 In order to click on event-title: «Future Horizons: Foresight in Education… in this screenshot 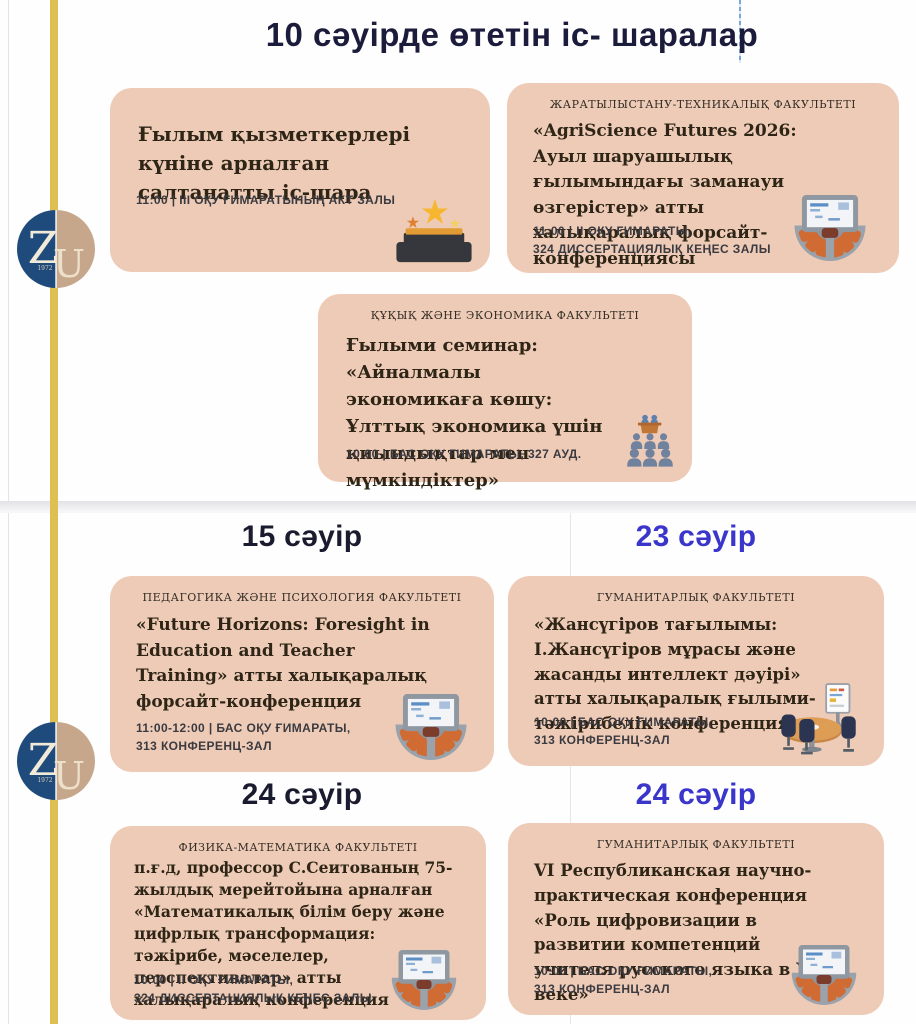, I will do `click(283, 663)`.